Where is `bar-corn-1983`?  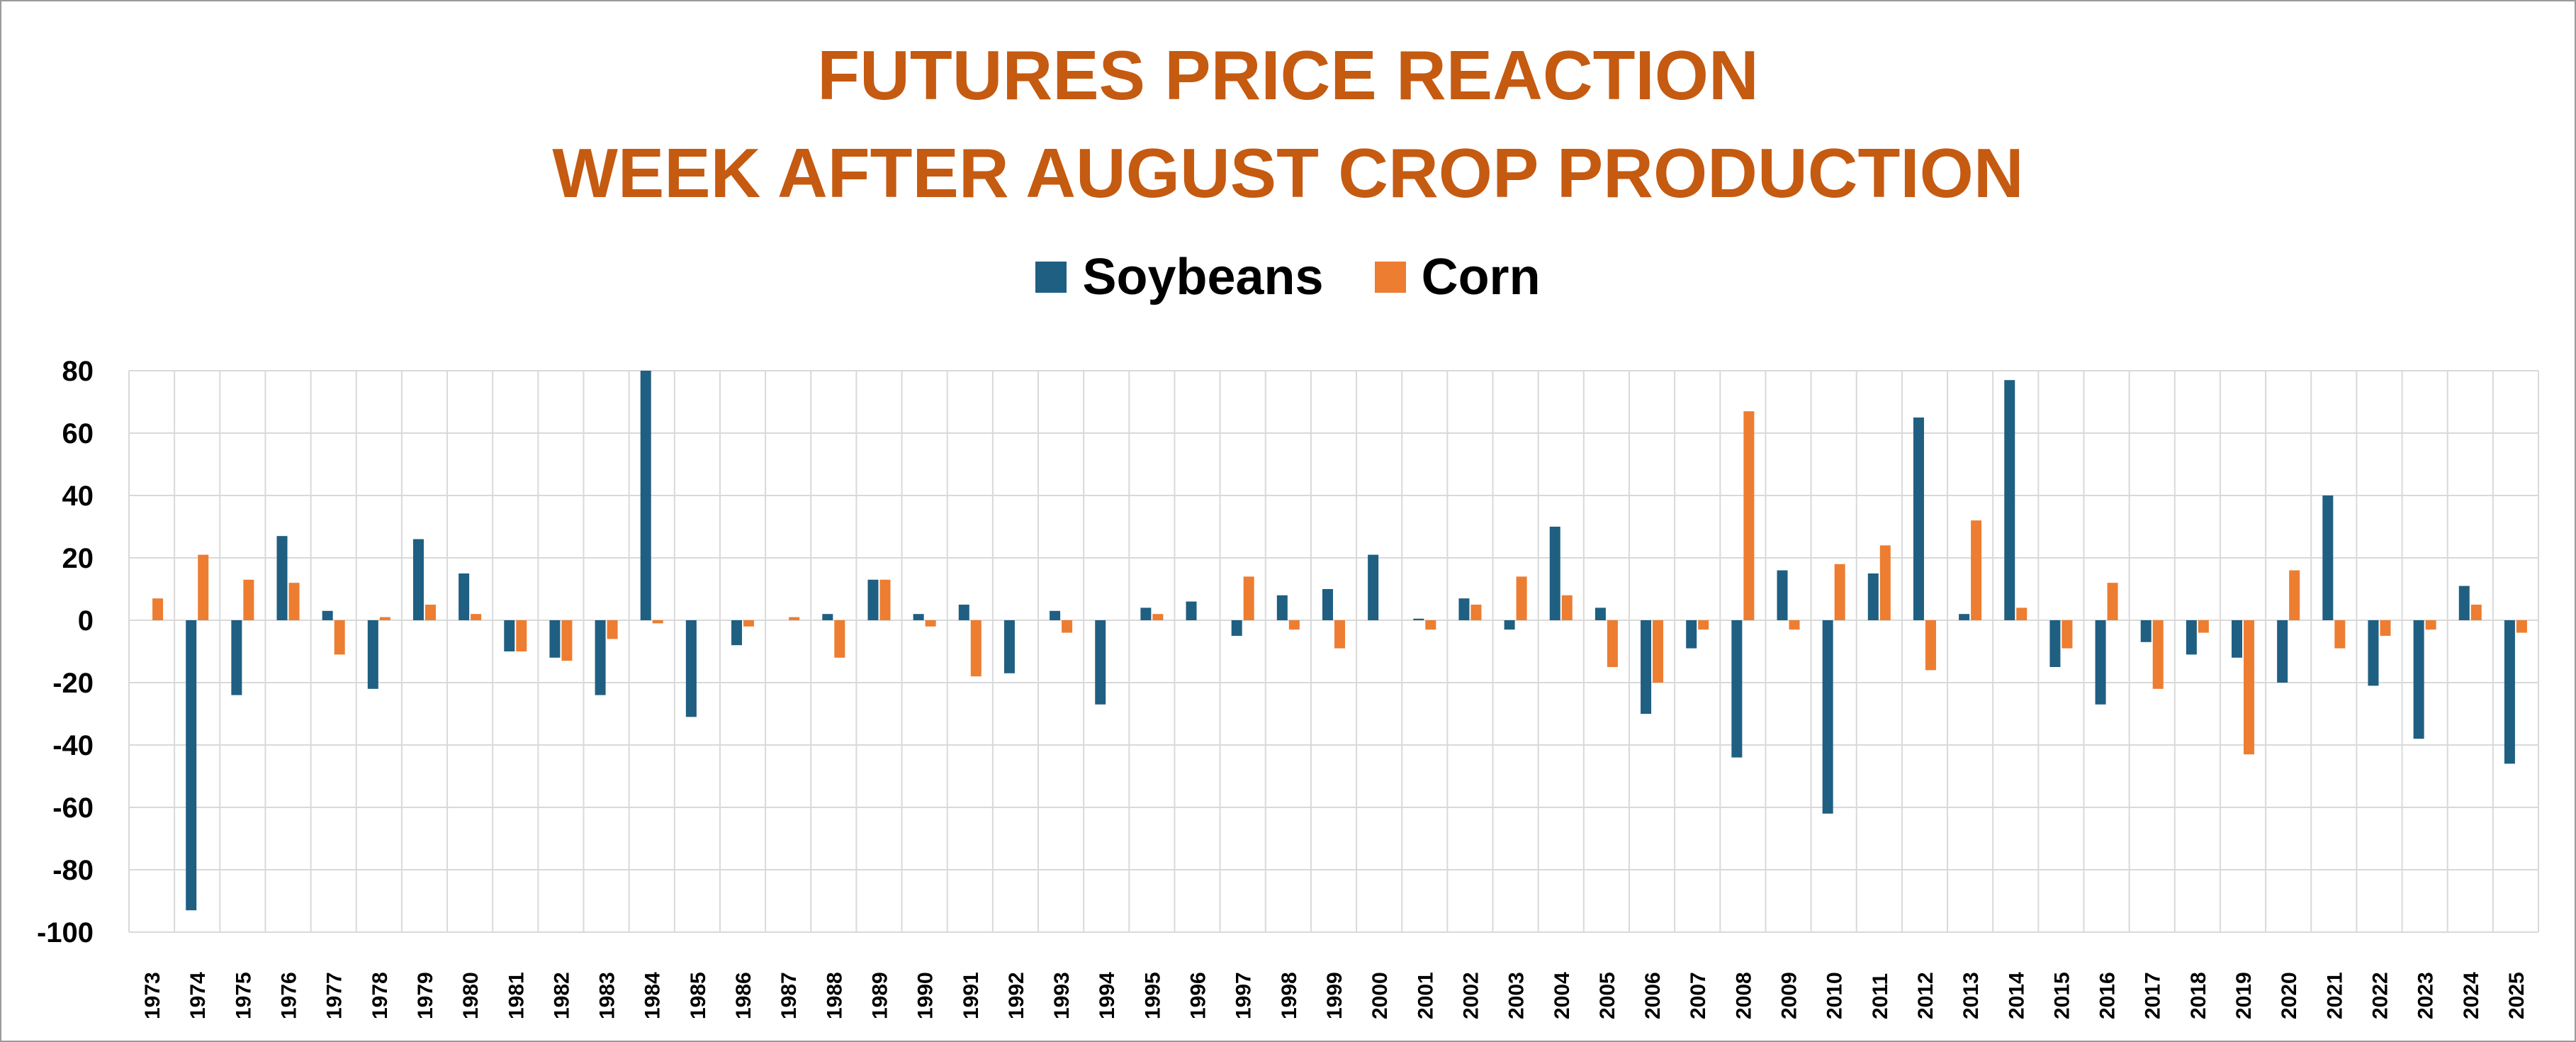 bar-corn-1983 is located at coordinates (612, 630).